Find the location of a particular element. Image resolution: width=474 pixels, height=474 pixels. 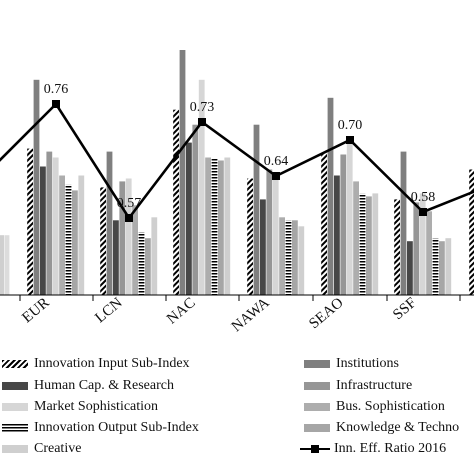

bar-creative-nawa is located at coordinates (301, 260).